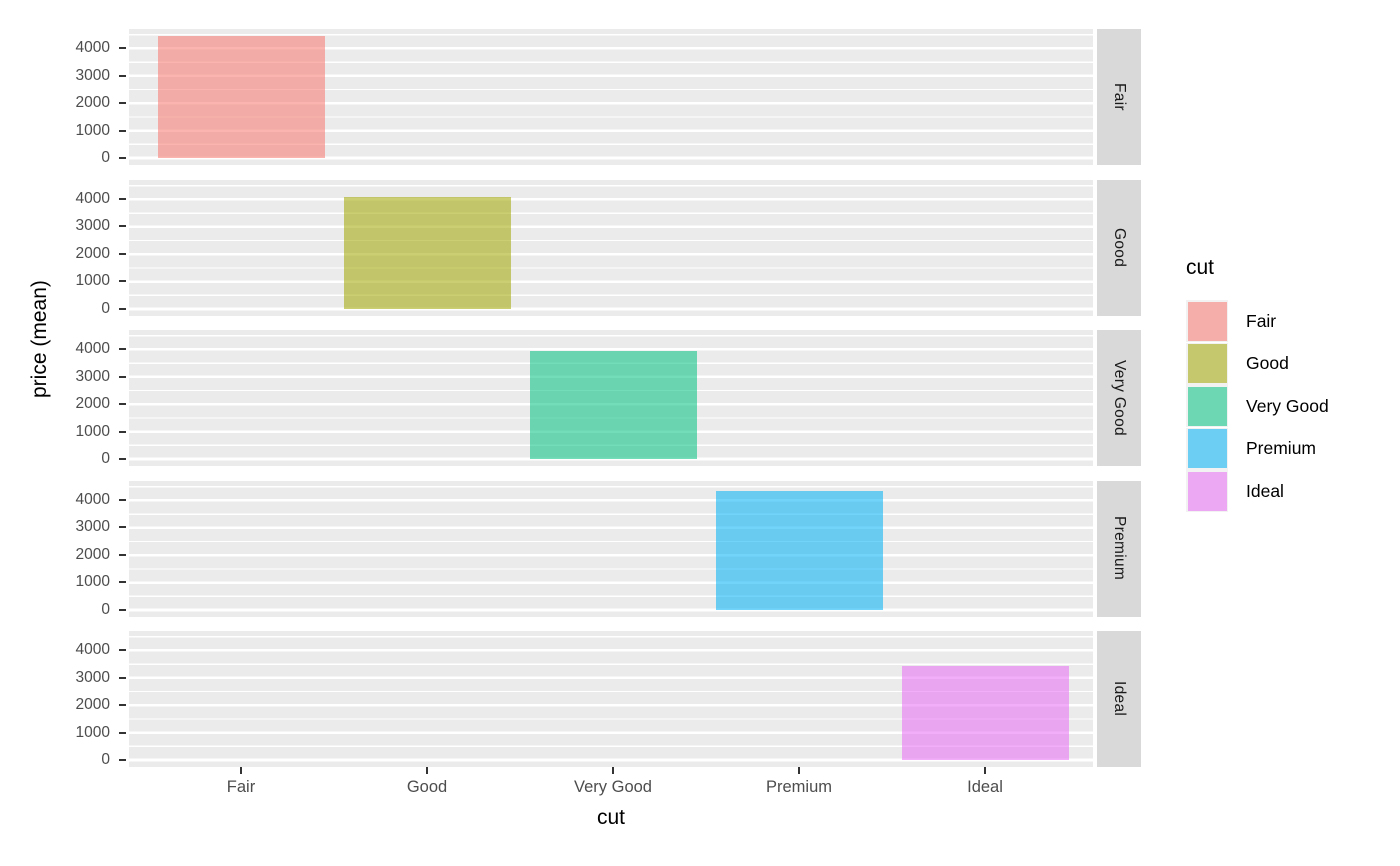 This screenshot has width=1400, height=866. I want to click on facet-strip-good: Good, so click(1119, 247).